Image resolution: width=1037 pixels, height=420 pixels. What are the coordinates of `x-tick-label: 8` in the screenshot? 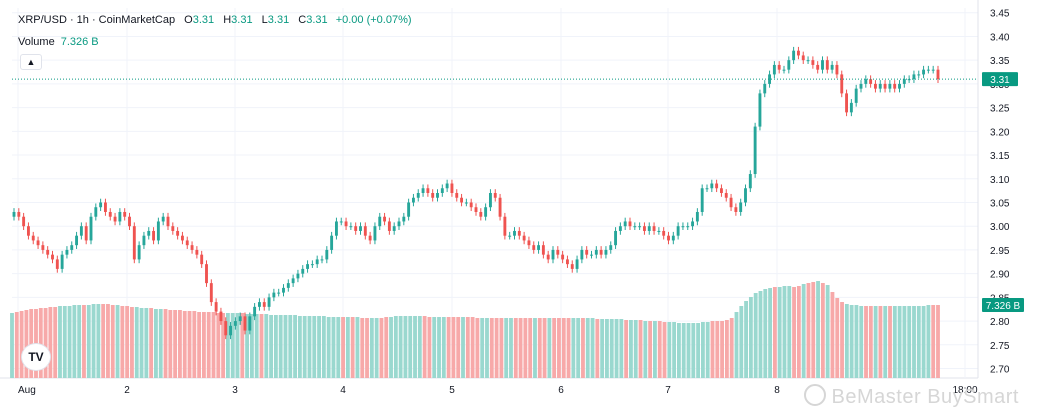 It's located at (777, 390).